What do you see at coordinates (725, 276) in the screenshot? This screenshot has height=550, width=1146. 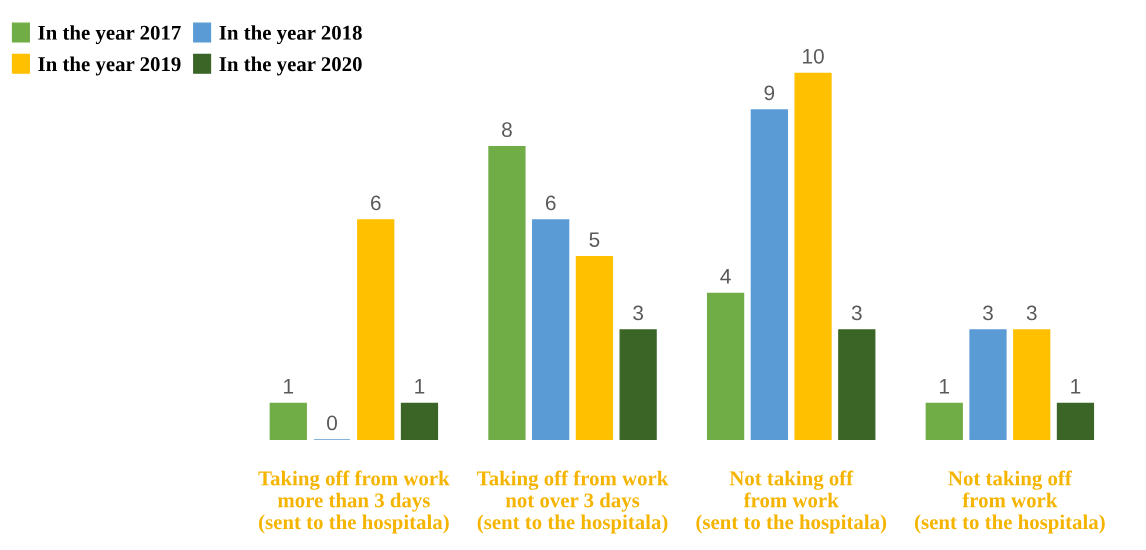 I see `data-label: 4` at bounding box center [725, 276].